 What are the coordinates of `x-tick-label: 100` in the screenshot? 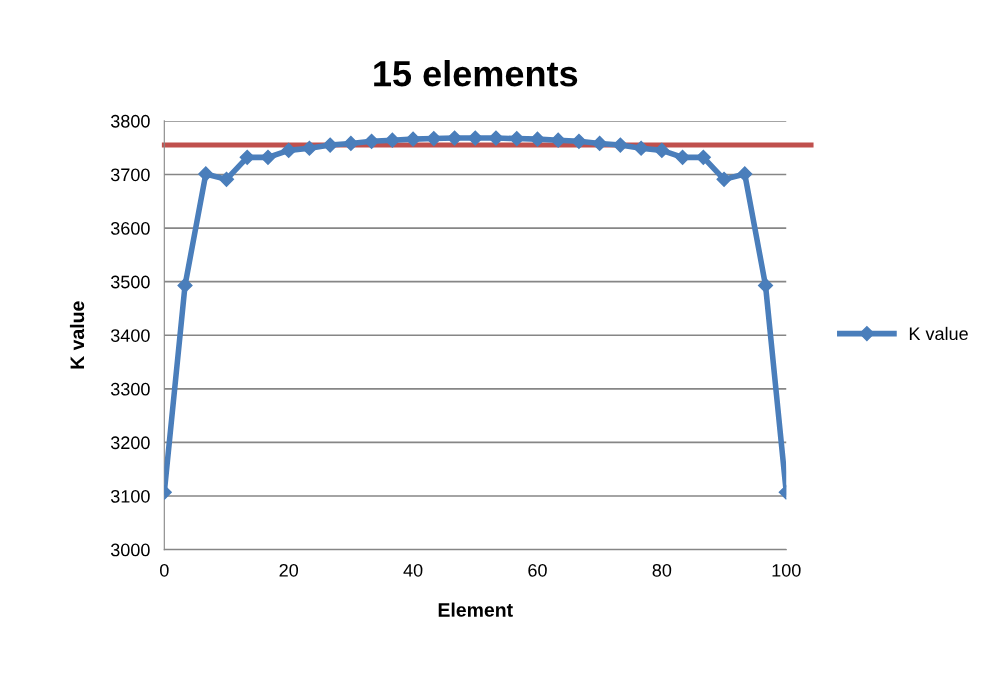 It's located at (786, 570).